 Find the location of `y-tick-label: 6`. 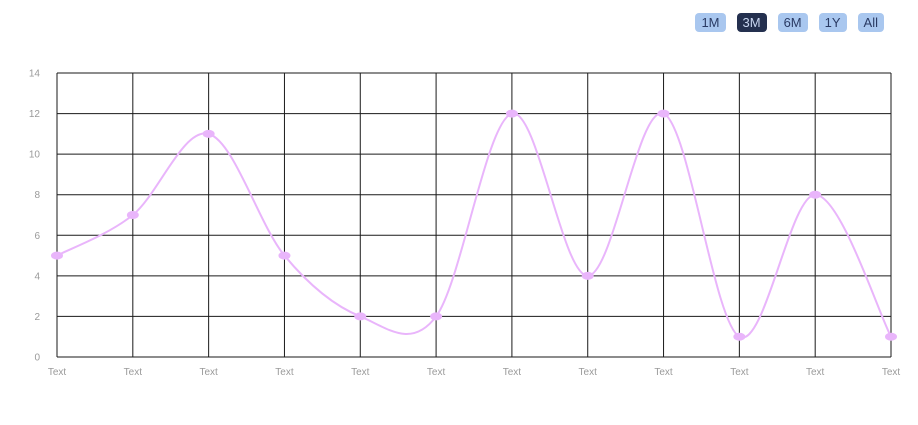

y-tick-label: 6 is located at coordinates (37, 236).